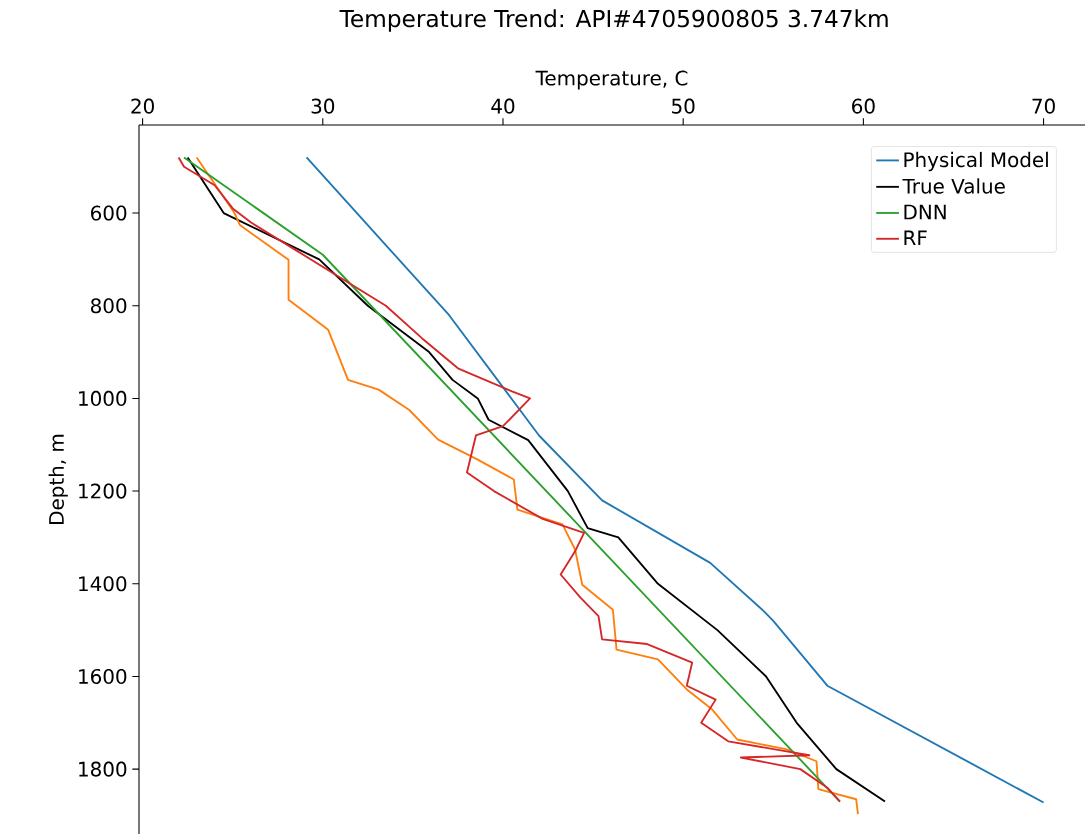 The image size is (1089, 834). What do you see at coordinates (323, 106) in the screenshot?
I see `x-tick-label: 30` at bounding box center [323, 106].